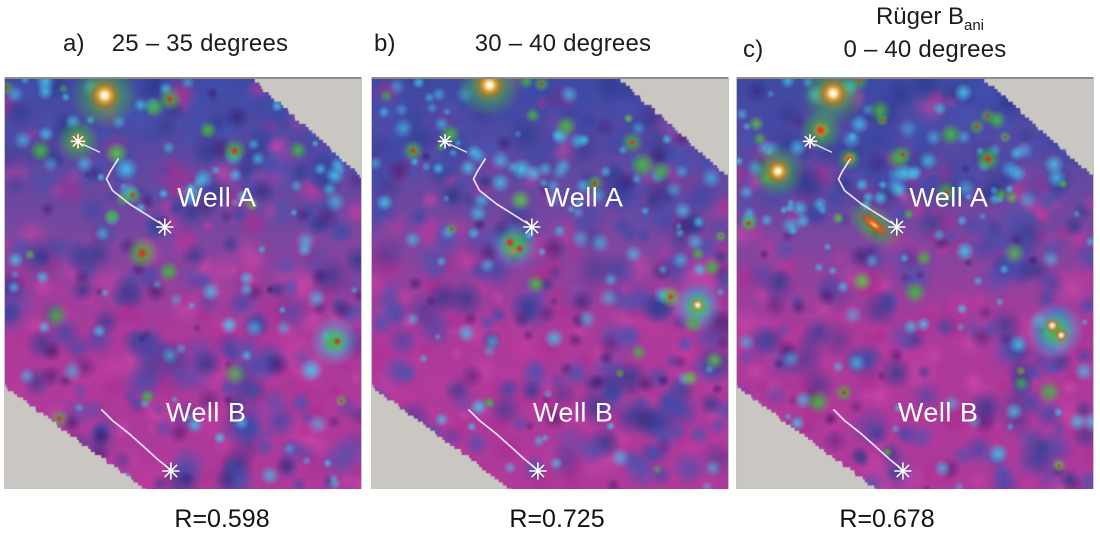 The height and width of the screenshot is (550, 1100). Describe the element at coordinates (753, 49) in the screenshot. I see `panel-c-label: c)` at that location.